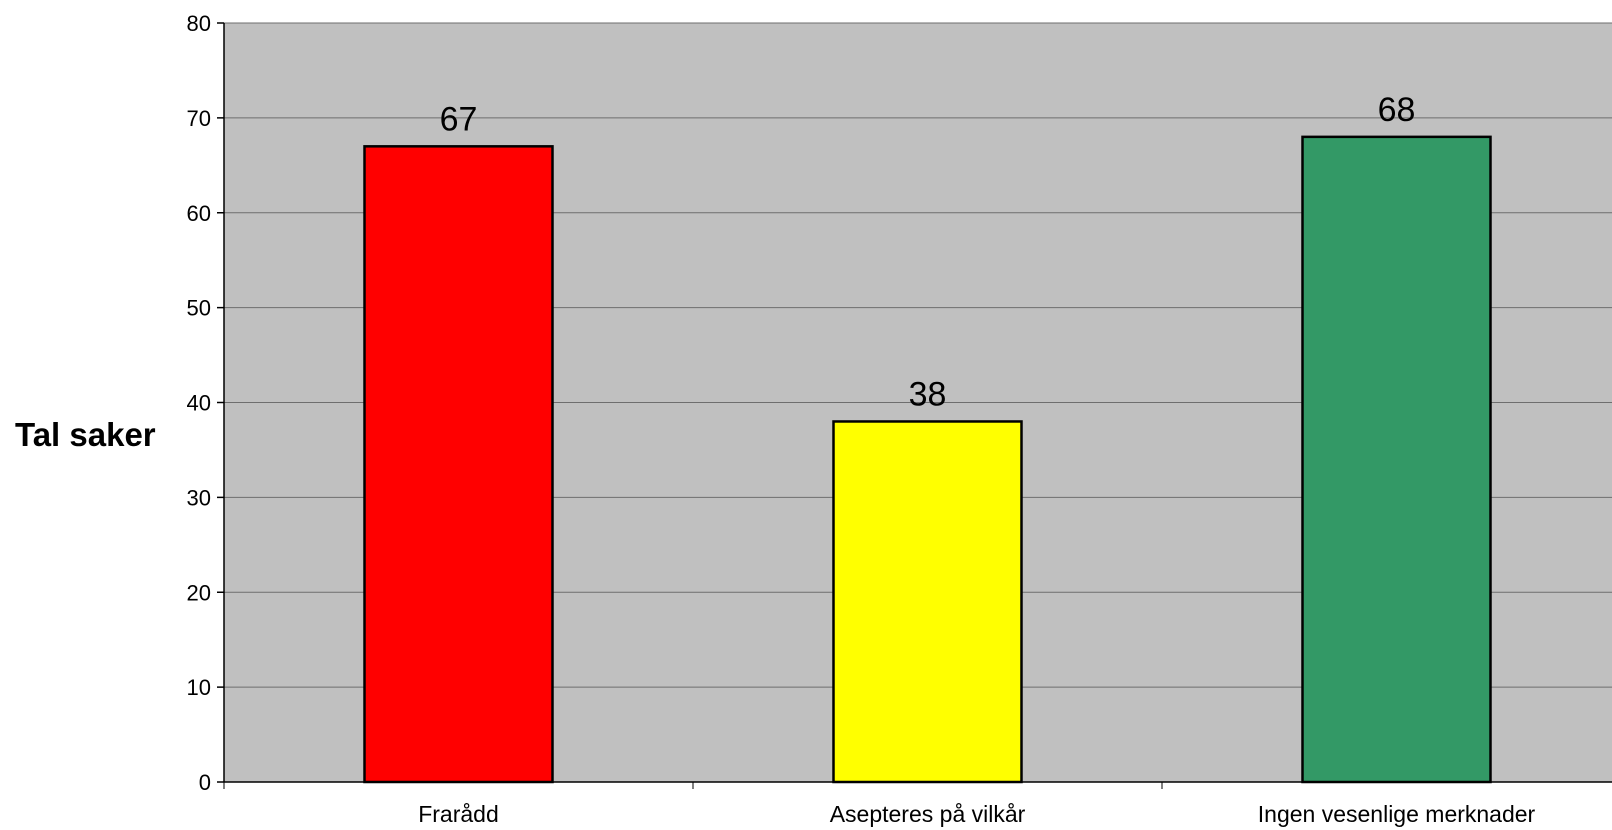  I want to click on y-tick-label: 20, so click(199, 592).